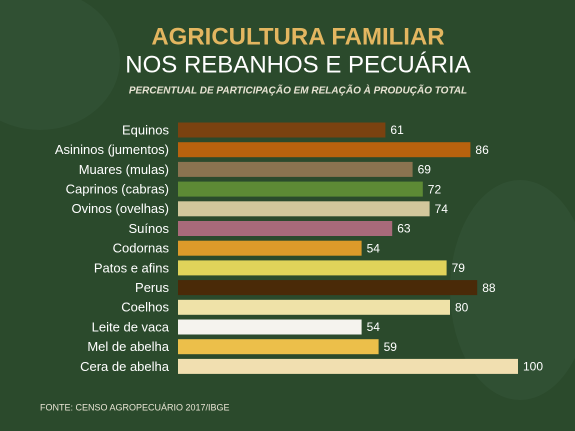 This screenshot has height=431, width=575. Describe the element at coordinates (125, 366) in the screenshot. I see `category-label: Cera de abelha` at that location.